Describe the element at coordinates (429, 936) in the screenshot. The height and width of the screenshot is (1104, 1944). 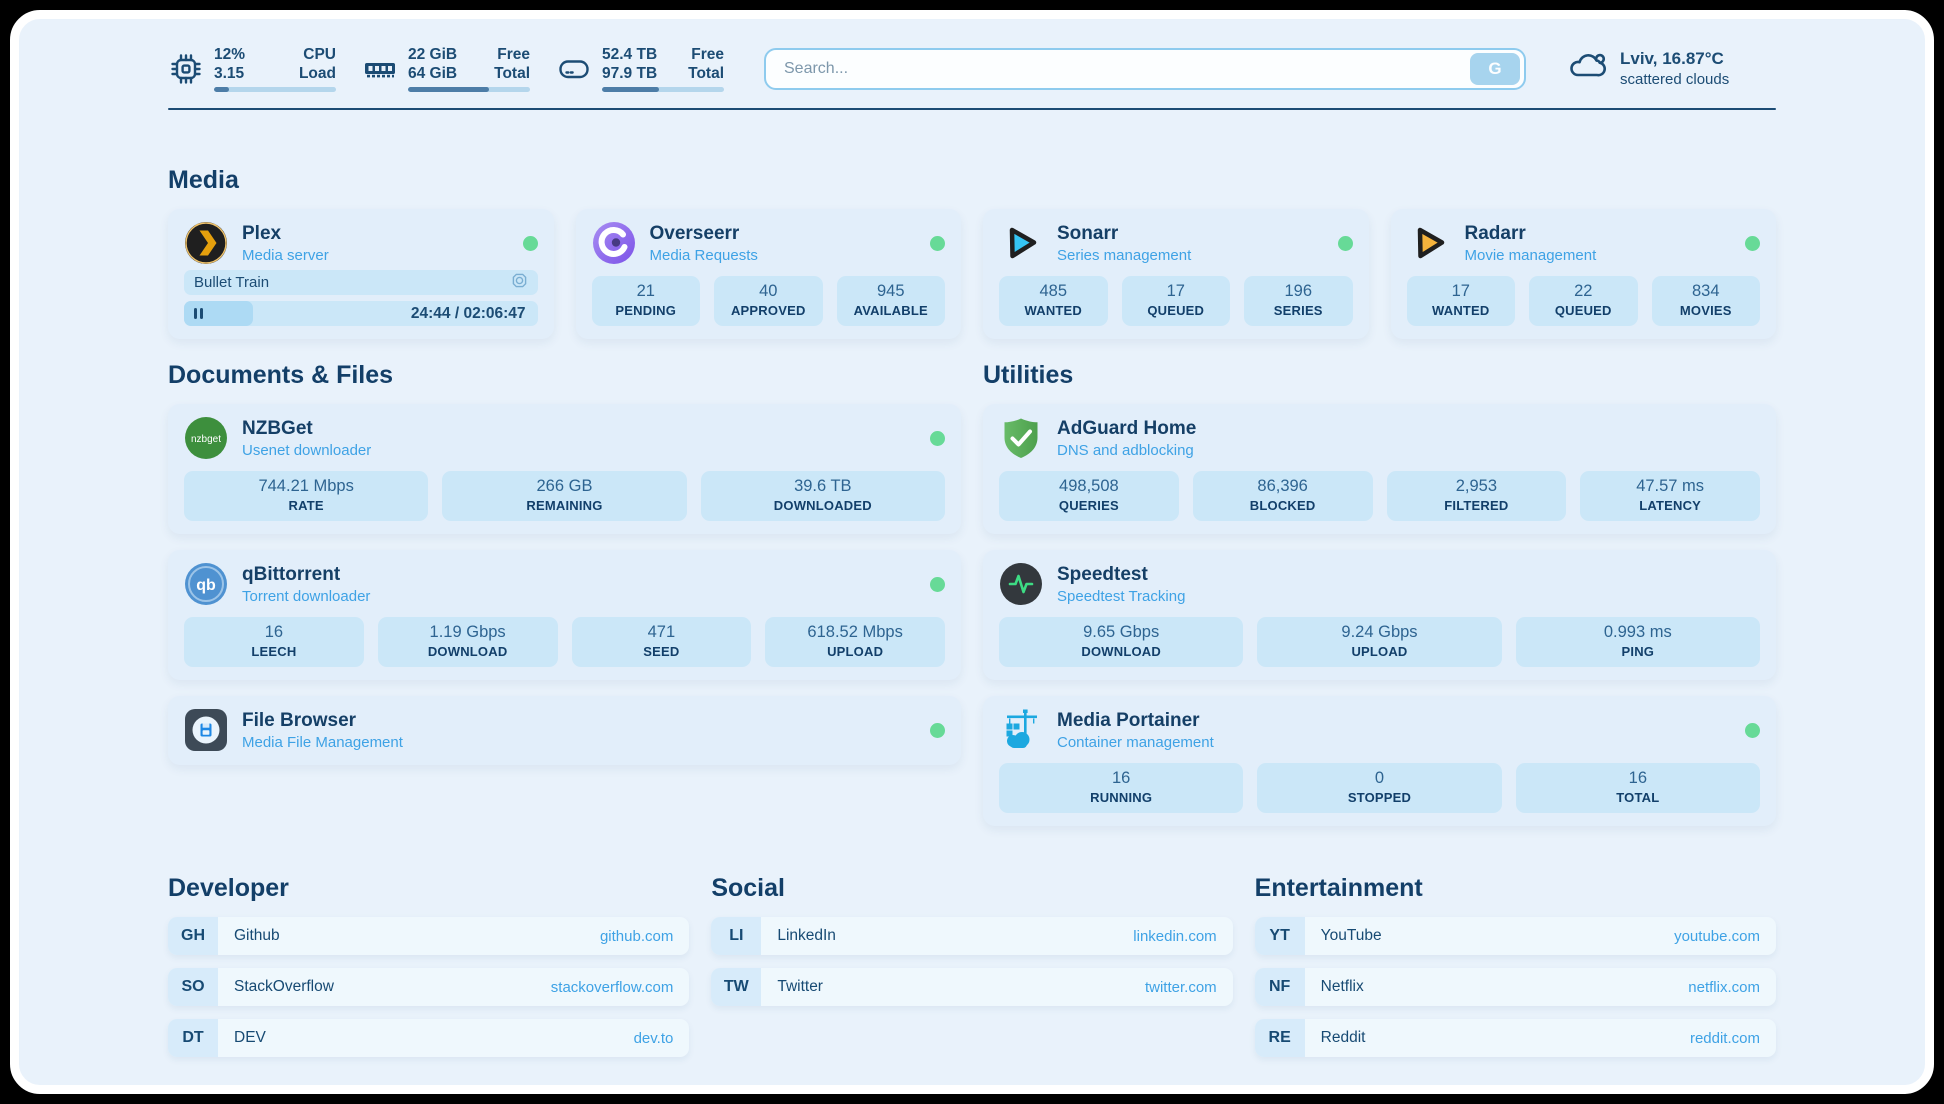
I see `bookmark-github: GH Github github.com` at that location.